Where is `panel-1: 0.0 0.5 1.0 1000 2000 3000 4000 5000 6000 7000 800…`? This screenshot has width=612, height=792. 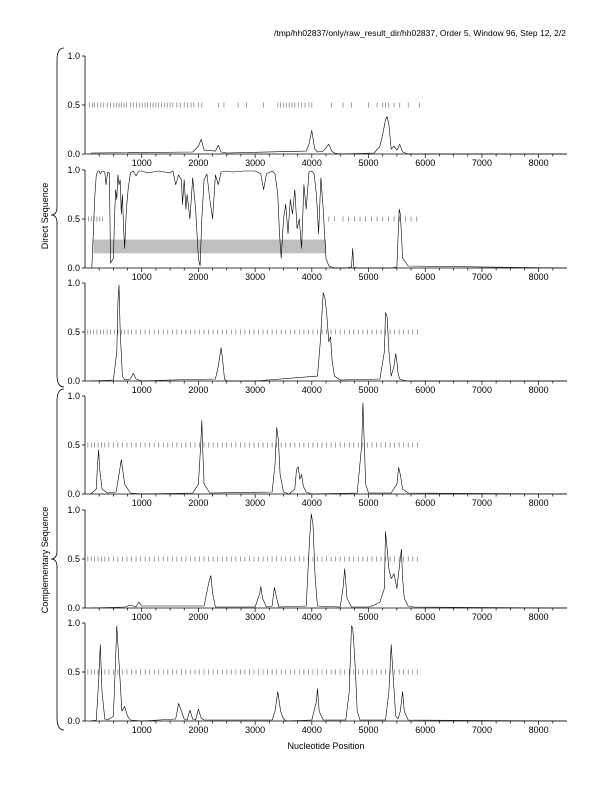 panel-1: 0.0 0.5 1.0 1000 2000 3000 4000 5000 6000 7000 800… is located at coordinates (317, 109).